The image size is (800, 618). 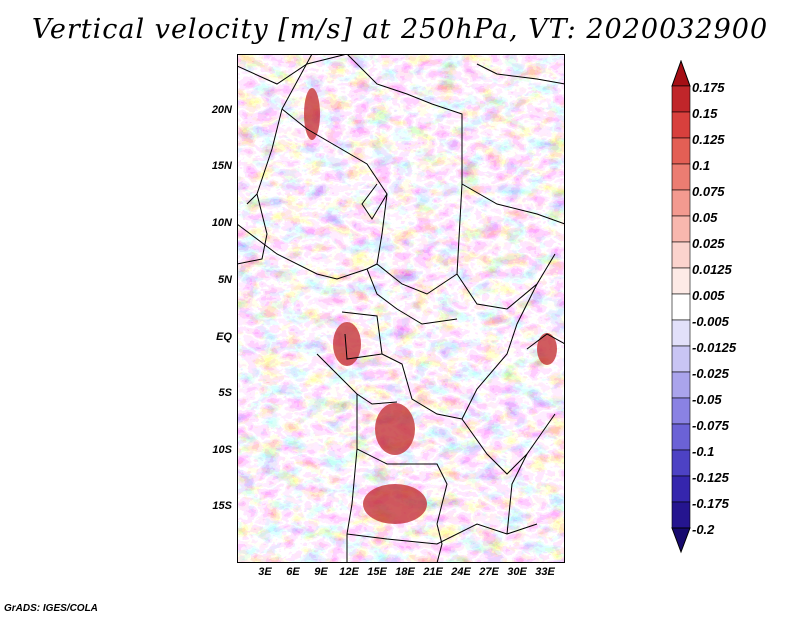 I want to click on colorbar-label-0.05: 0.05, so click(x=705, y=217).